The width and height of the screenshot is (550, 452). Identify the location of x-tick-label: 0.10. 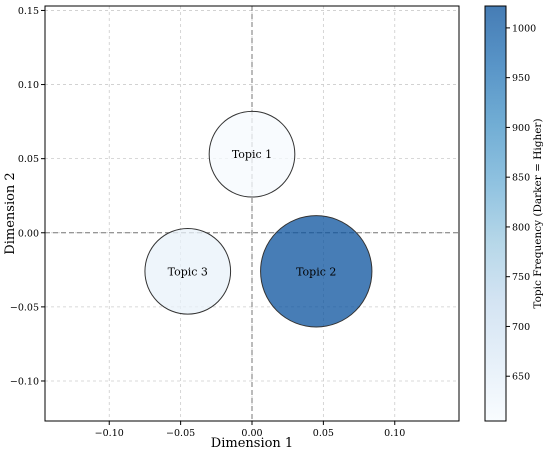
(394, 433).